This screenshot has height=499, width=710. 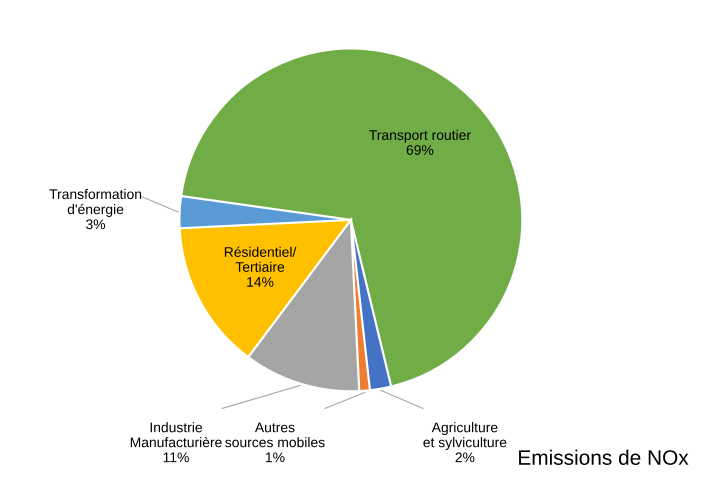 I want to click on slice-label: Résidentiel/Tertiaire, so click(x=260, y=259).